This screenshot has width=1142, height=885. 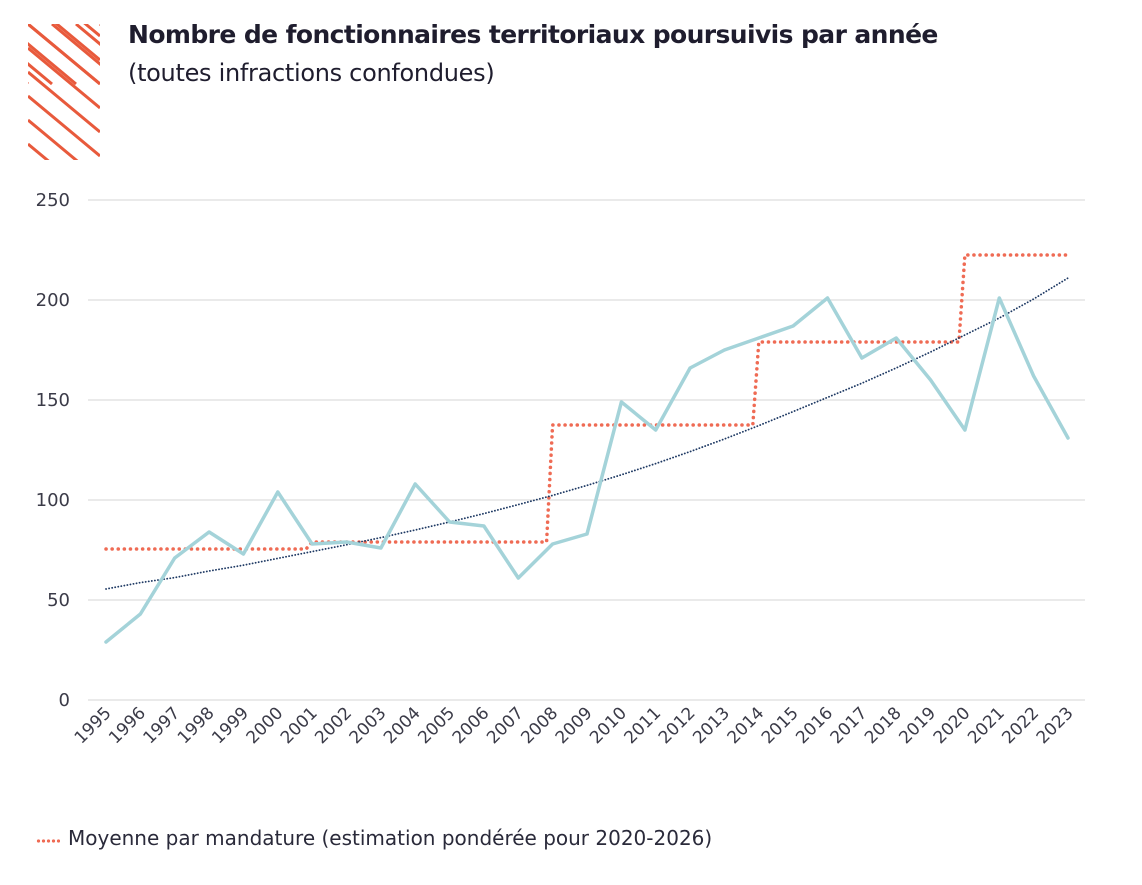 I want to click on x-tick-label: 2003, so click(x=368, y=725).